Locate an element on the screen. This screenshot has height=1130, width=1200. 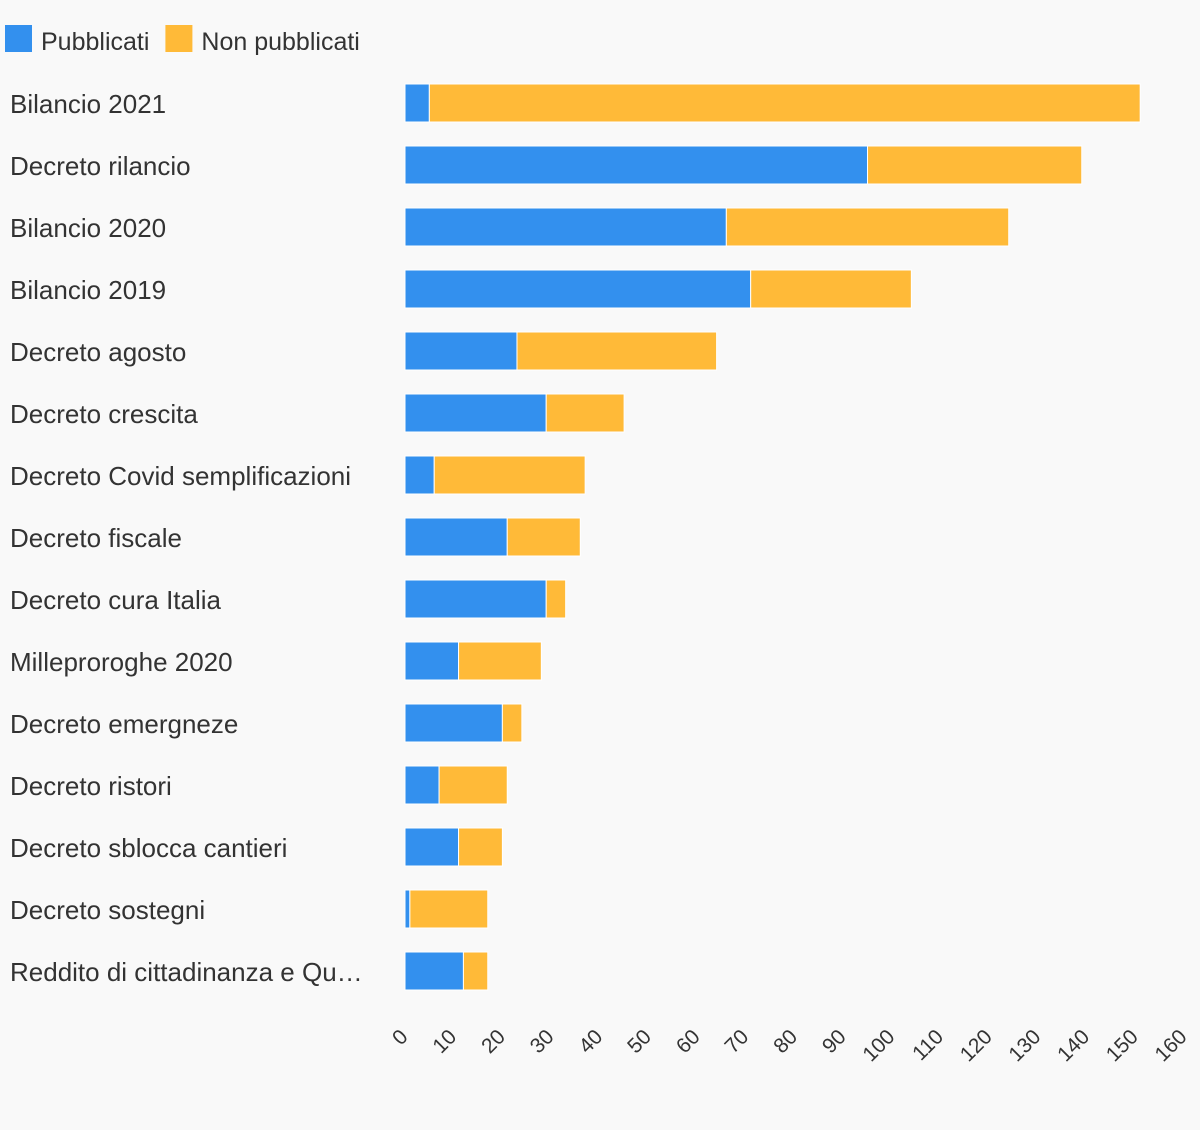
x-tick-label: 110 is located at coordinates (928, 1045).